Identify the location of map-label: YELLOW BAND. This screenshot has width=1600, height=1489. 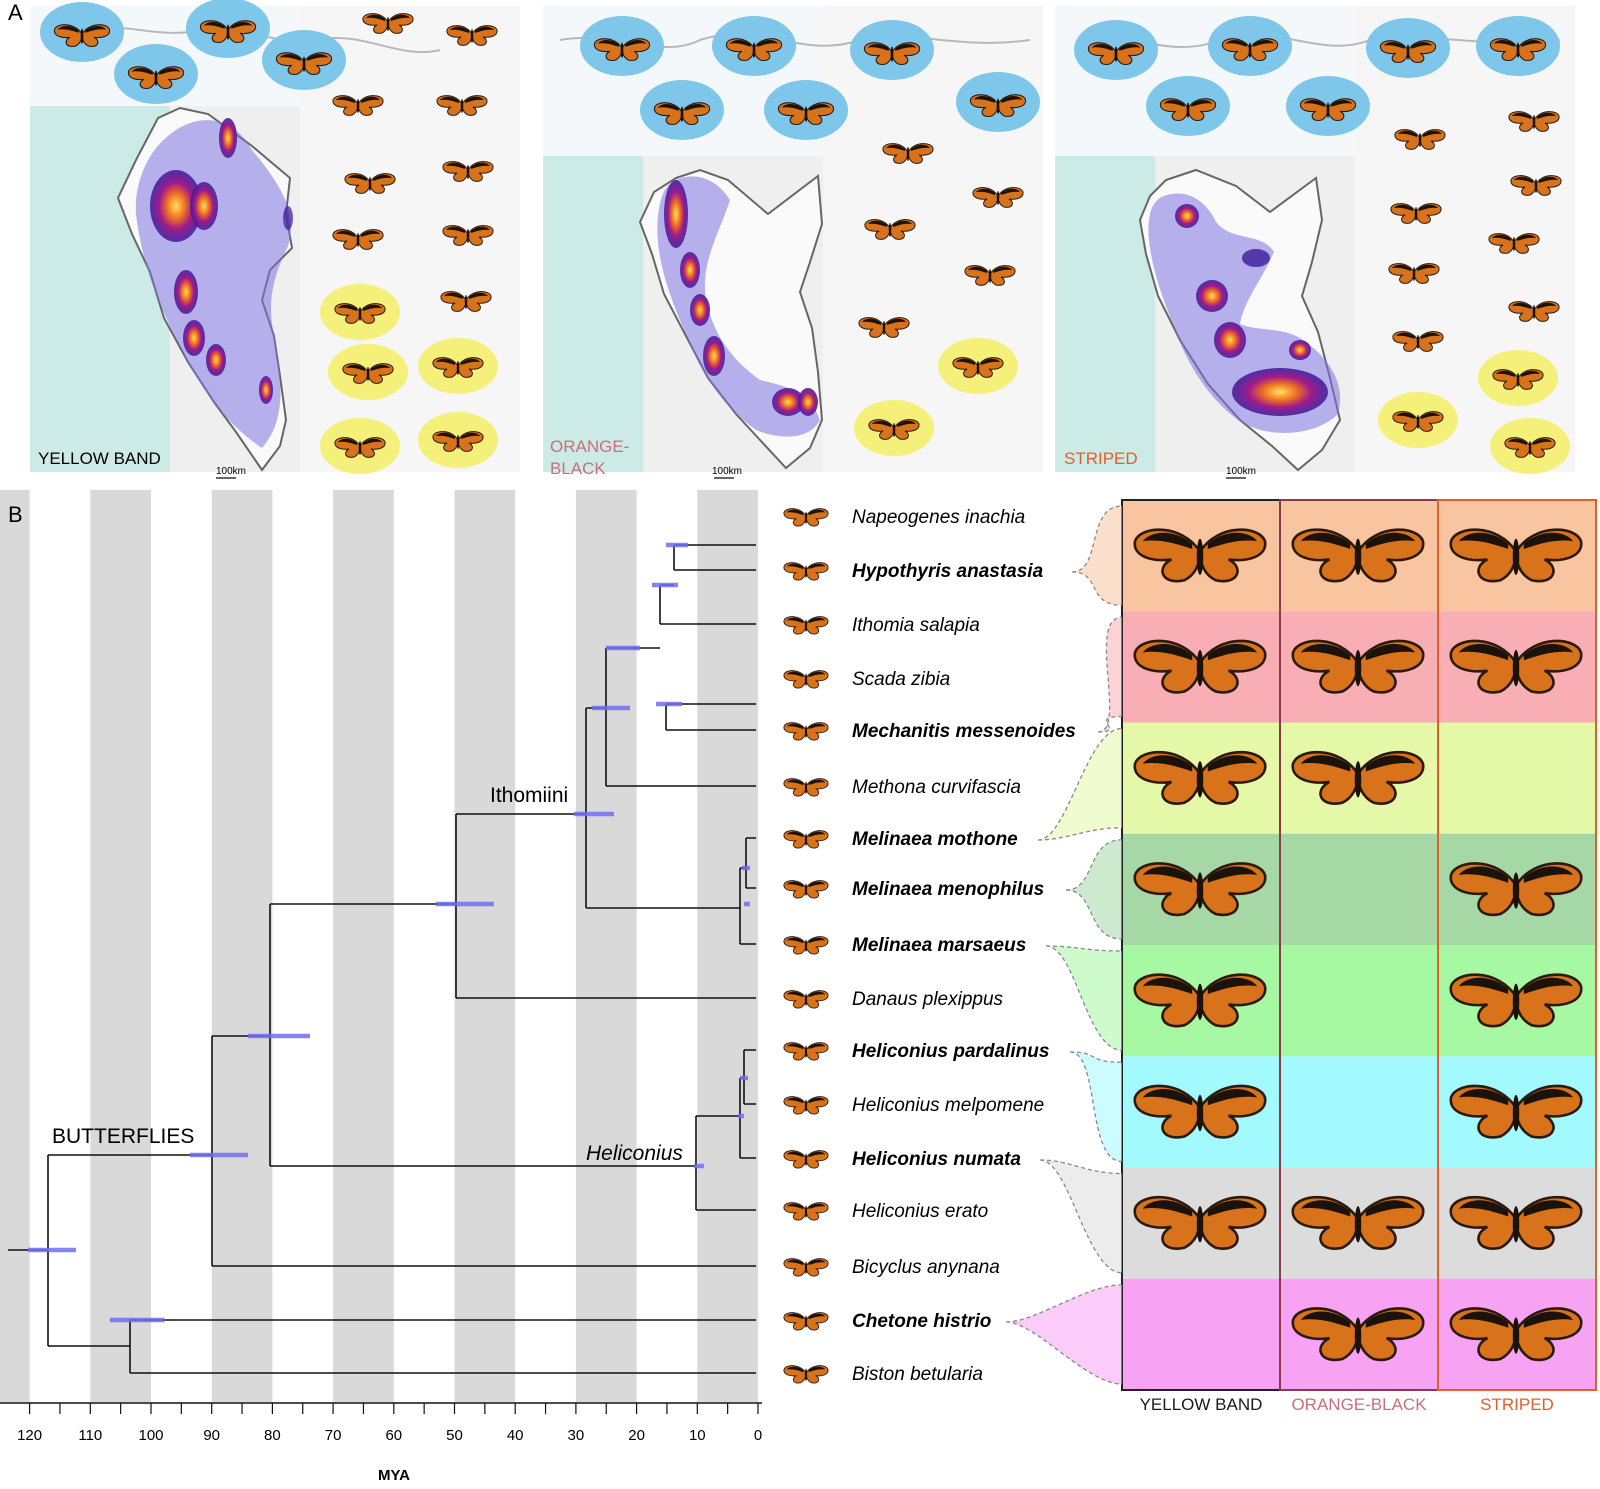
(99, 458).